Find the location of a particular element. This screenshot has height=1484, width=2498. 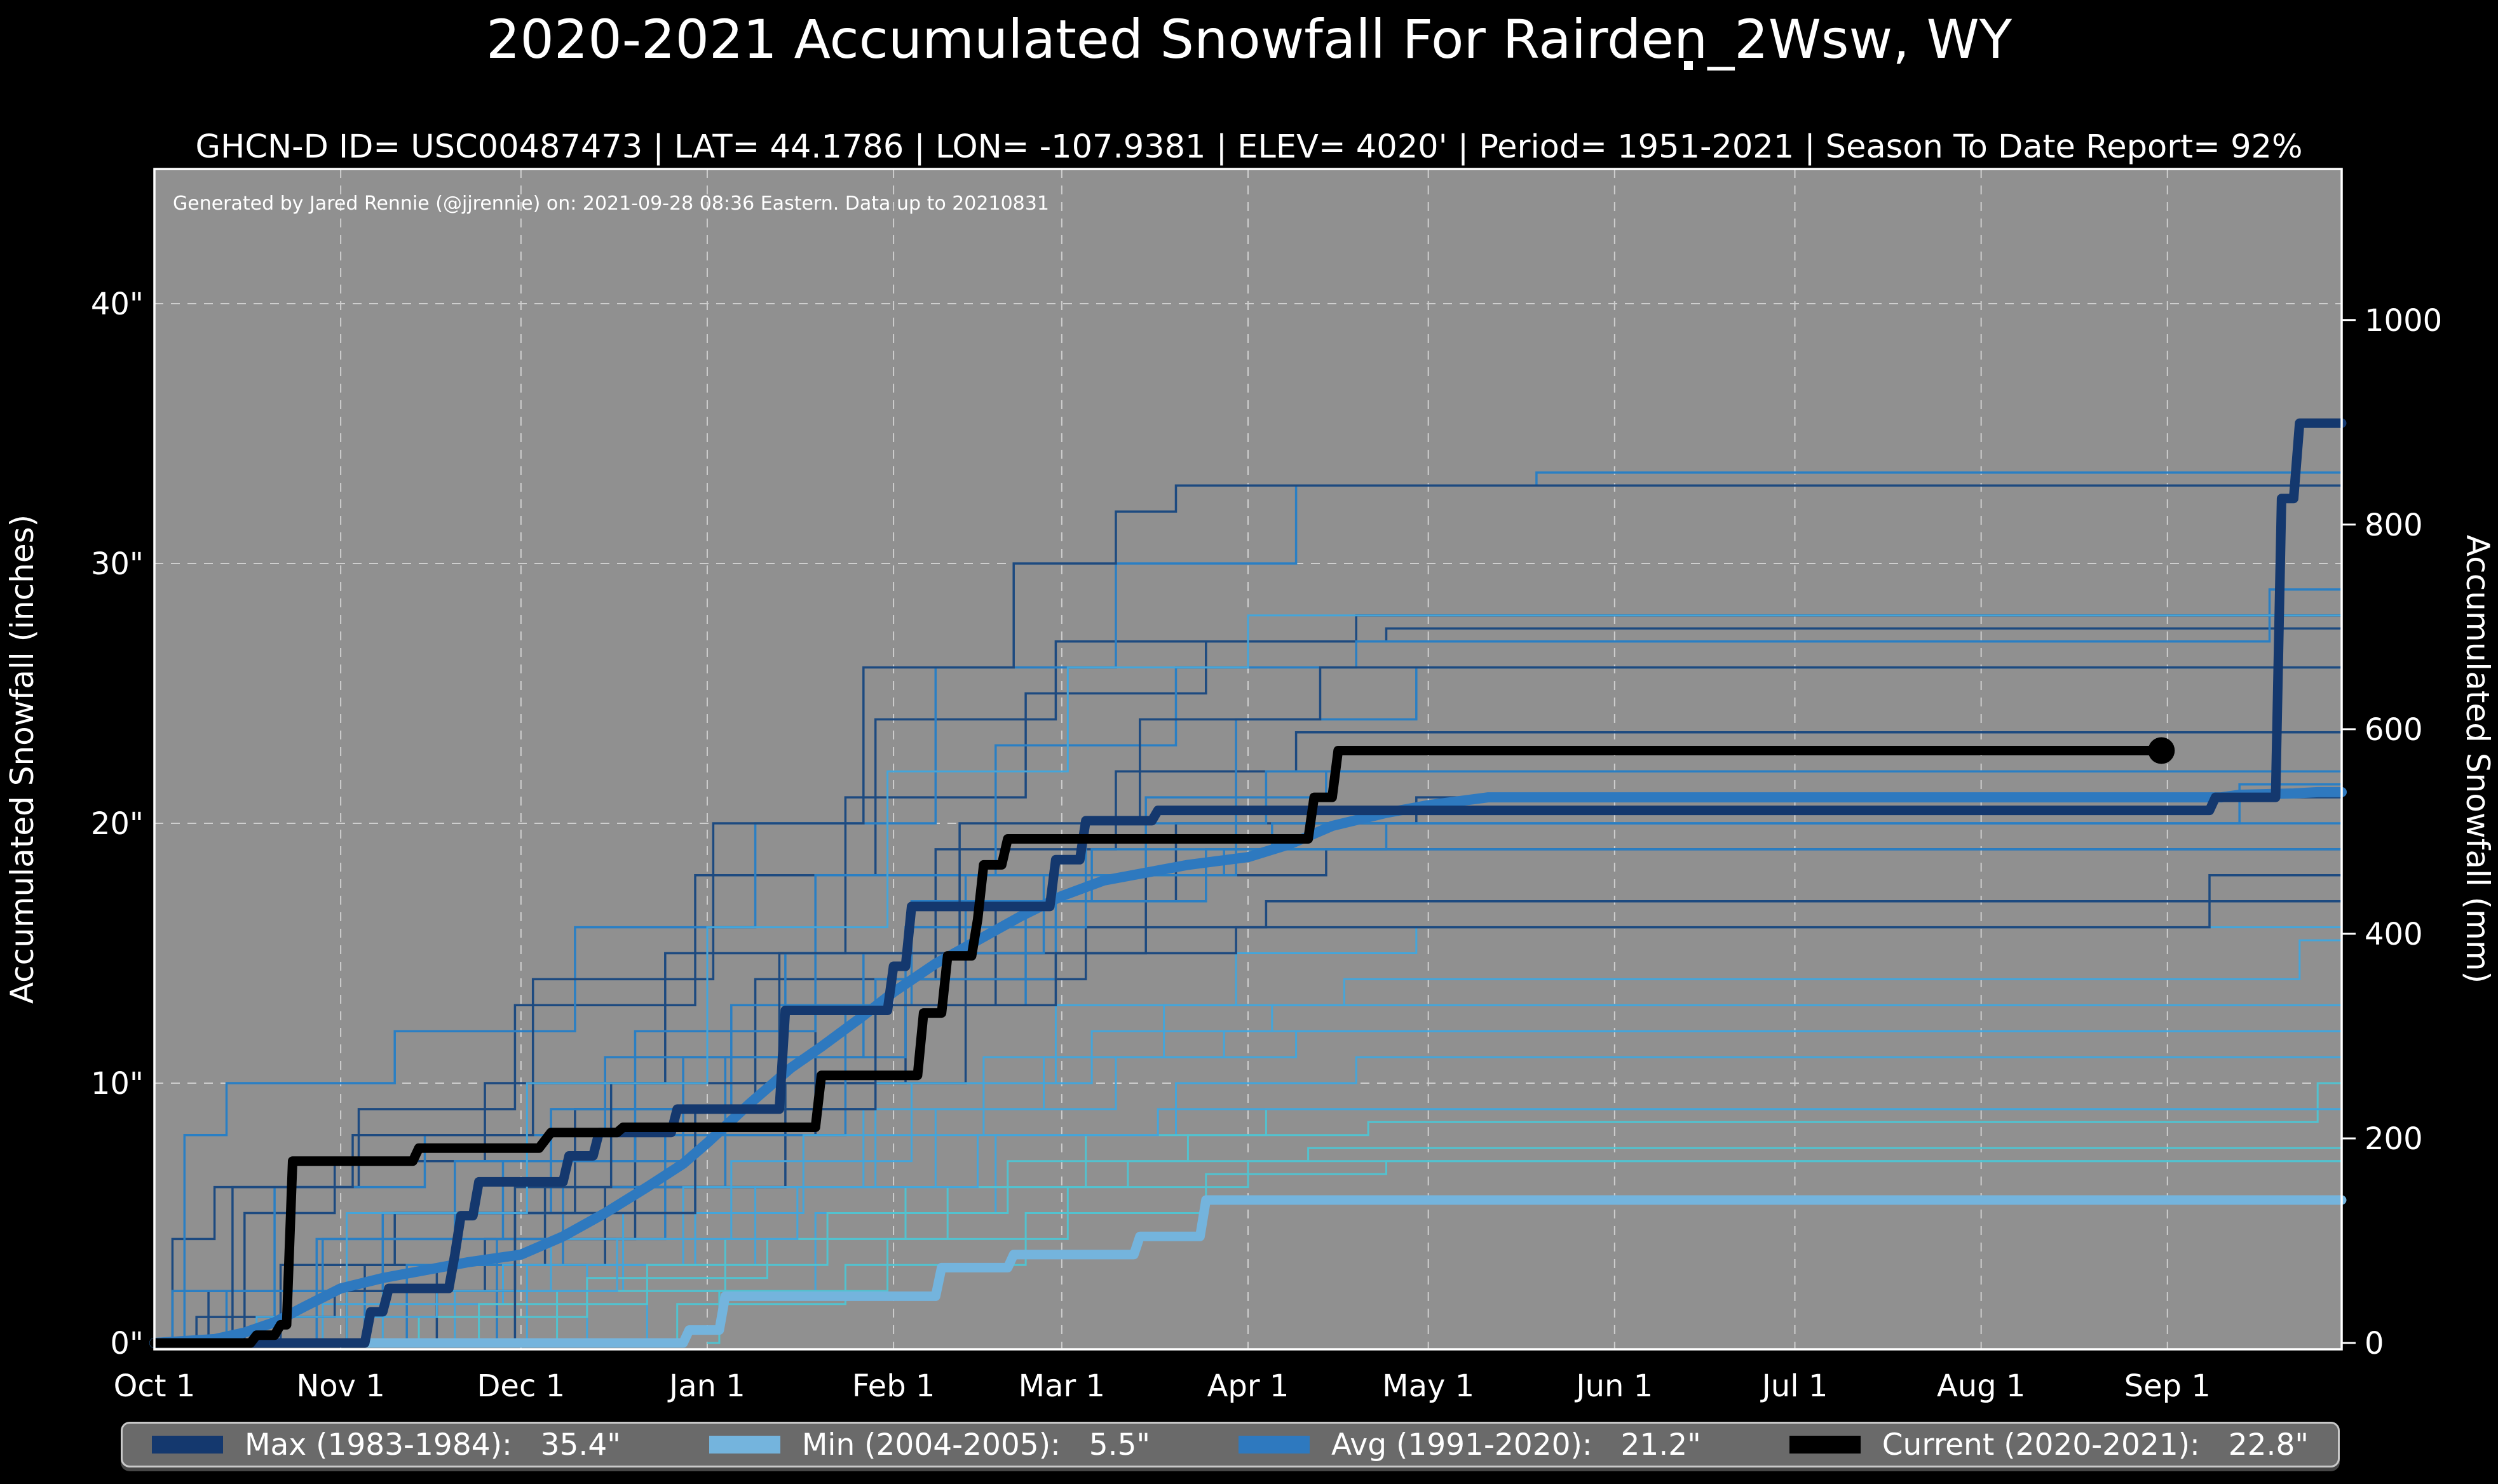

y-tick-label-inches: 20" is located at coordinates (117, 824).